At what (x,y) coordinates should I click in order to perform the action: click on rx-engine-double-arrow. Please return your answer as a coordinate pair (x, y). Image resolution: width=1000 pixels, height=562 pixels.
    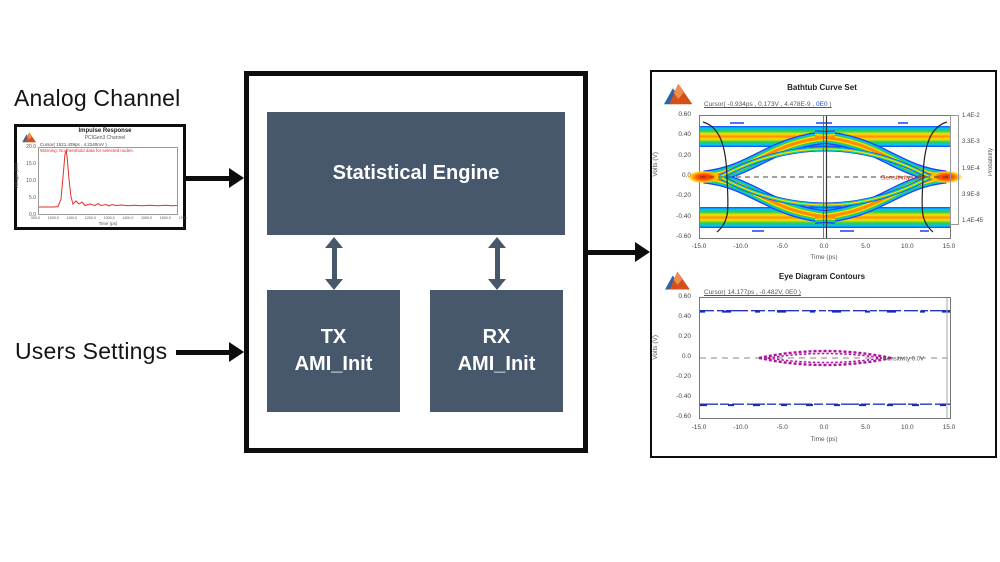
    Looking at the image, I should click on (497, 263).